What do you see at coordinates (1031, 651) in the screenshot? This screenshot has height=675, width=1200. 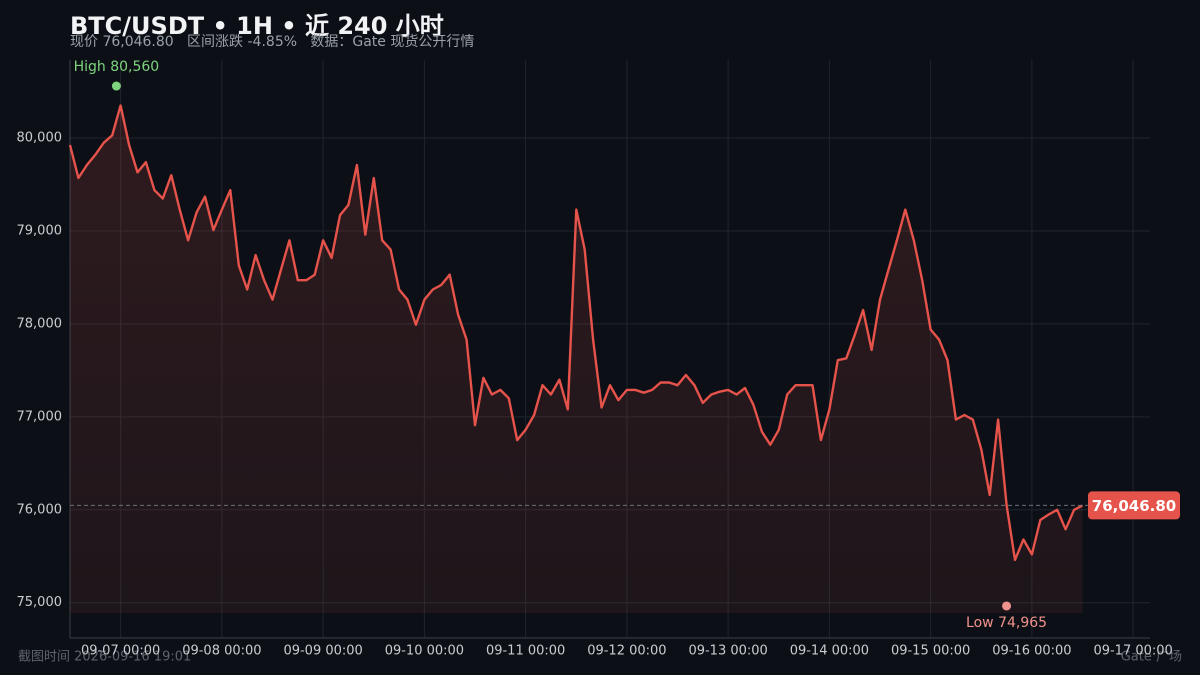 I see `x-tick-label: 09-16 00:00` at bounding box center [1031, 651].